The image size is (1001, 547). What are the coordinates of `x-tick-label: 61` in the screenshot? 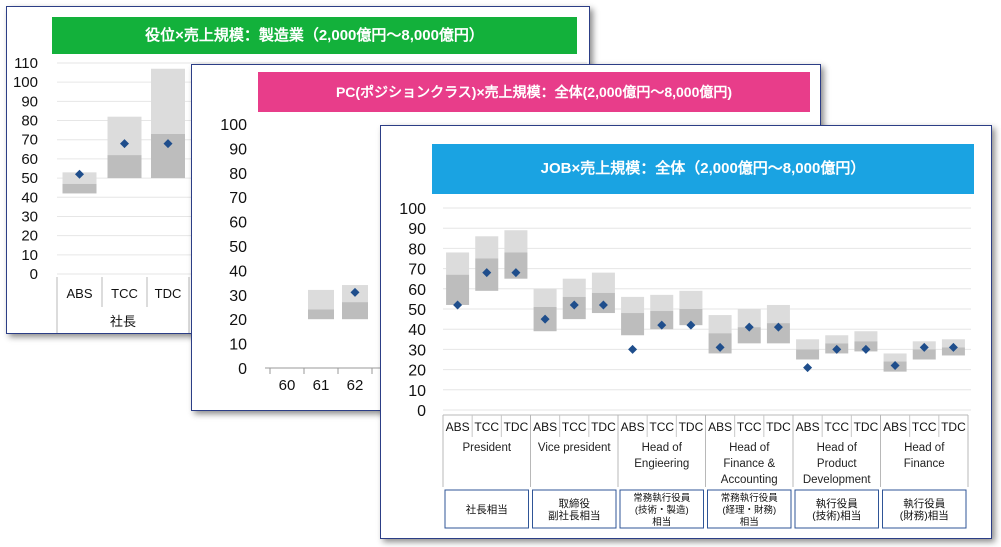 It's located at (321, 385).